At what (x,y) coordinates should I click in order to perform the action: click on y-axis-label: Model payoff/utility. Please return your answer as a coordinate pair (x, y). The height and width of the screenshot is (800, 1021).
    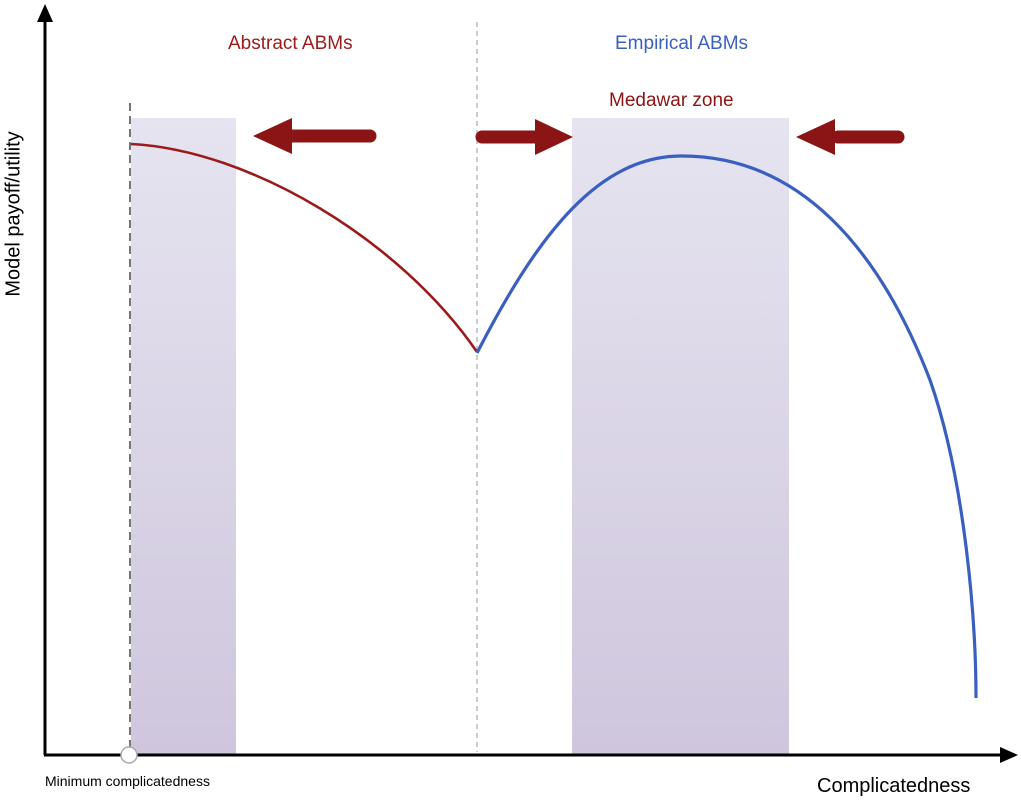
    Looking at the image, I should click on (13, 214).